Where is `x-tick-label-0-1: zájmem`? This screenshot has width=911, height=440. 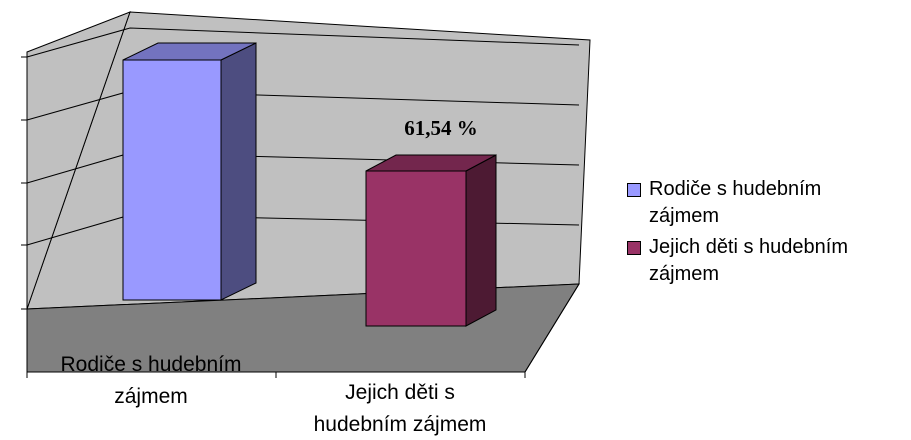
x-tick-label-0-1: zájmem is located at coordinates (151, 396).